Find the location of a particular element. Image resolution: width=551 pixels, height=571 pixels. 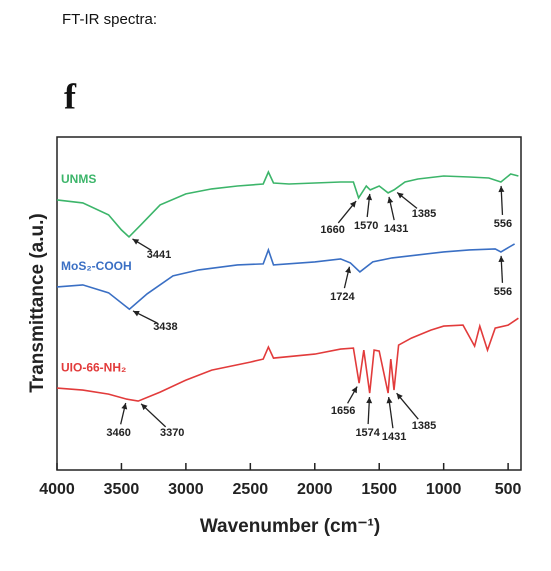

x-tick-label: 3000 is located at coordinates (186, 489).